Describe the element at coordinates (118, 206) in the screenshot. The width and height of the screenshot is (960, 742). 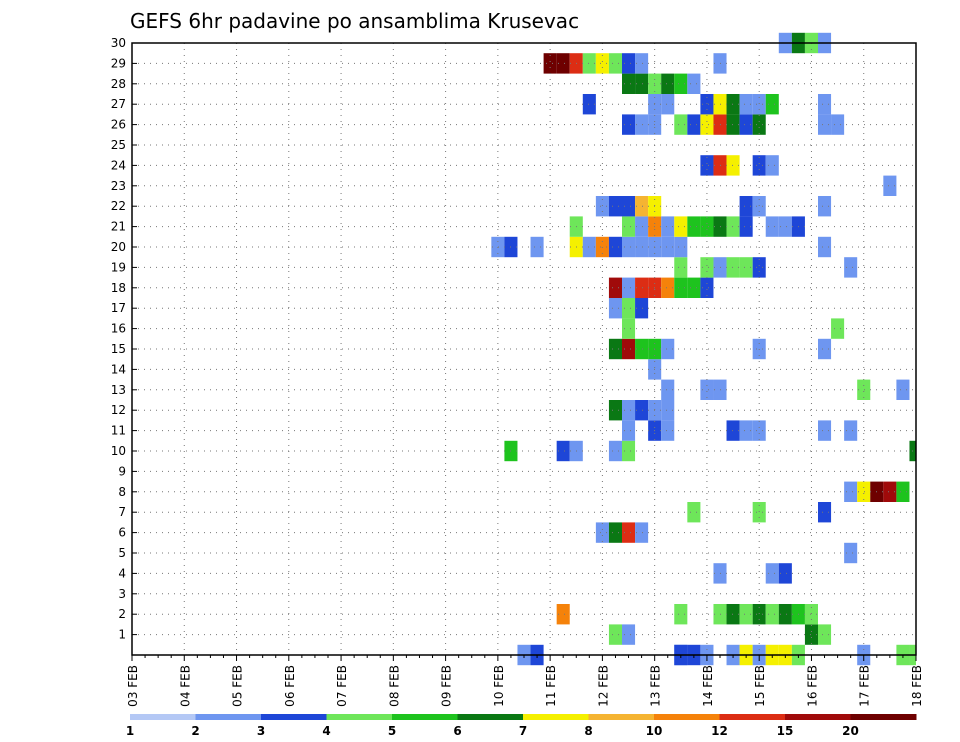
I see `y-tick-label: 22` at that location.